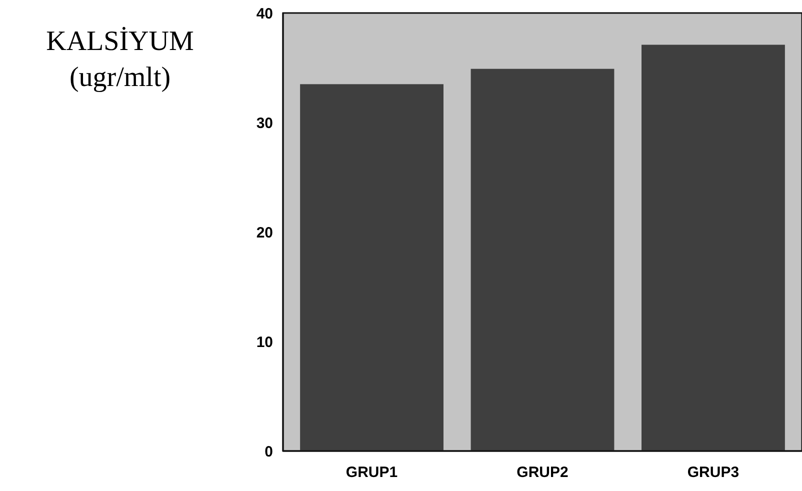 The width and height of the screenshot is (802, 491). Describe the element at coordinates (542, 472) in the screenshot. I see `x-tick-label: GRUP2` at that location.